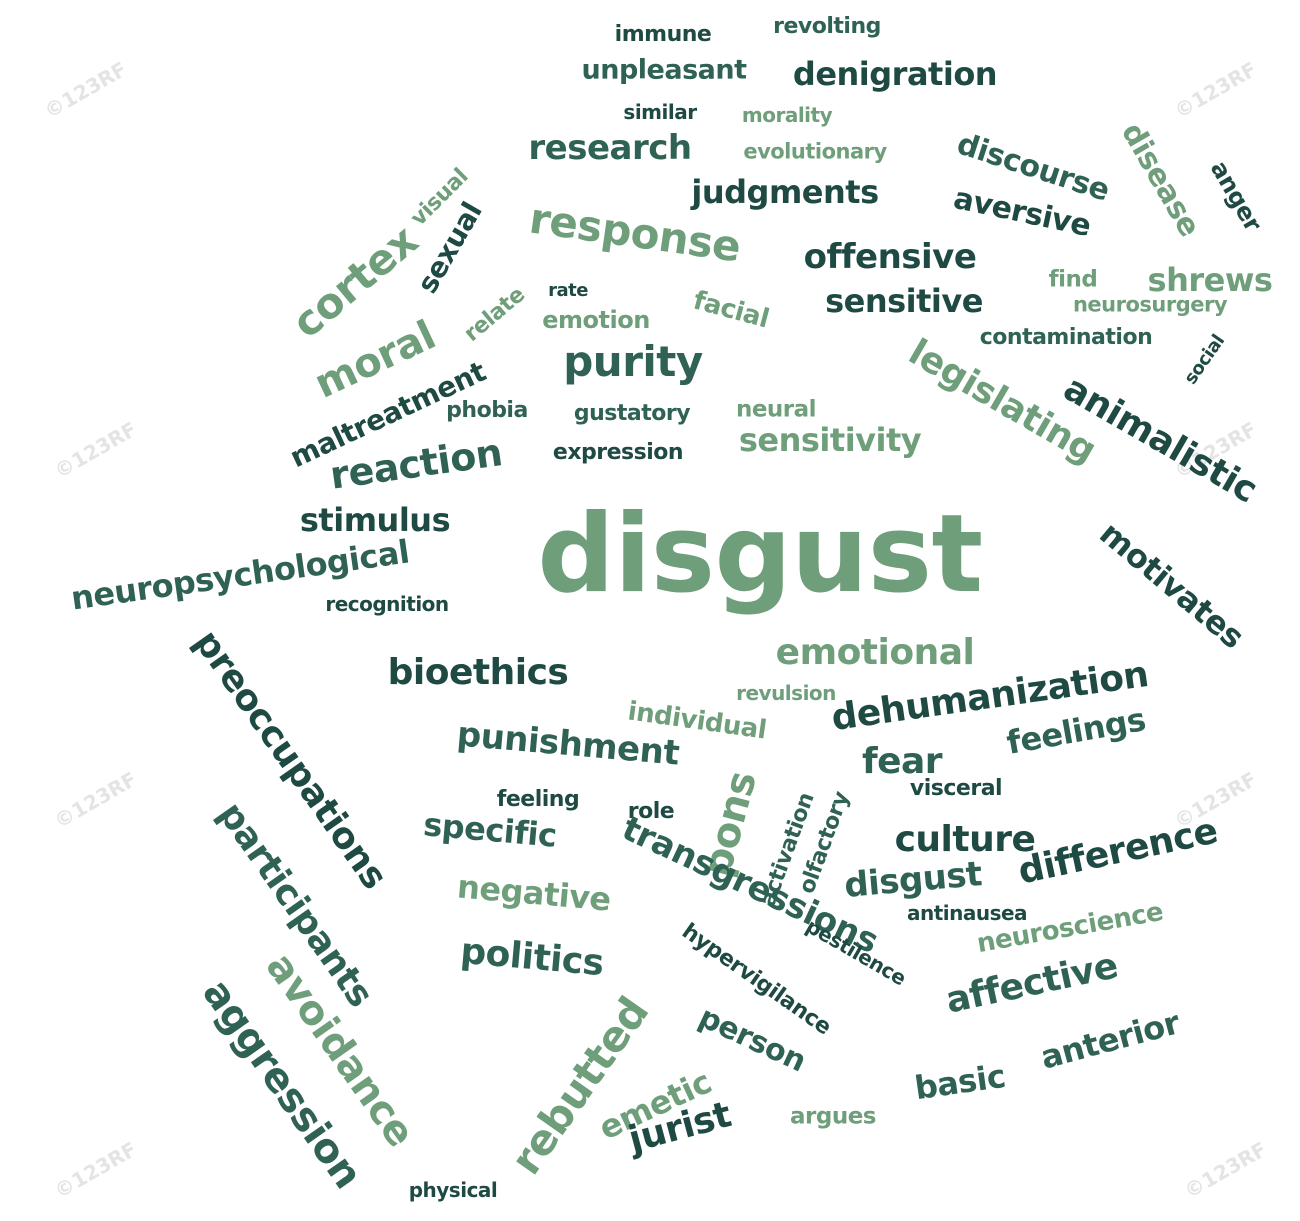 The image size is (1300, 1221). What do you see at coordinates (532, 958) in the screenshot?
I see `cloud-word: politics` at bounding box center [532, 958].